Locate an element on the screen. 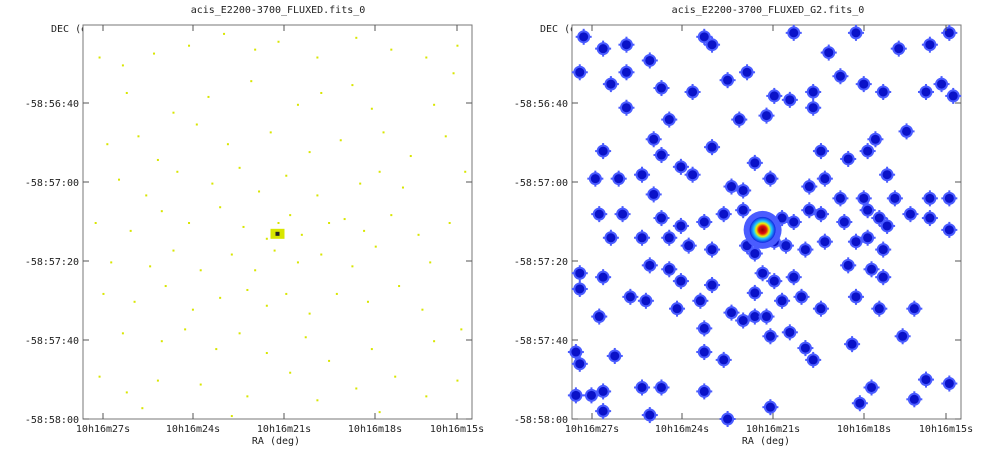  bright-source-core is located at coordinates (762, 229).